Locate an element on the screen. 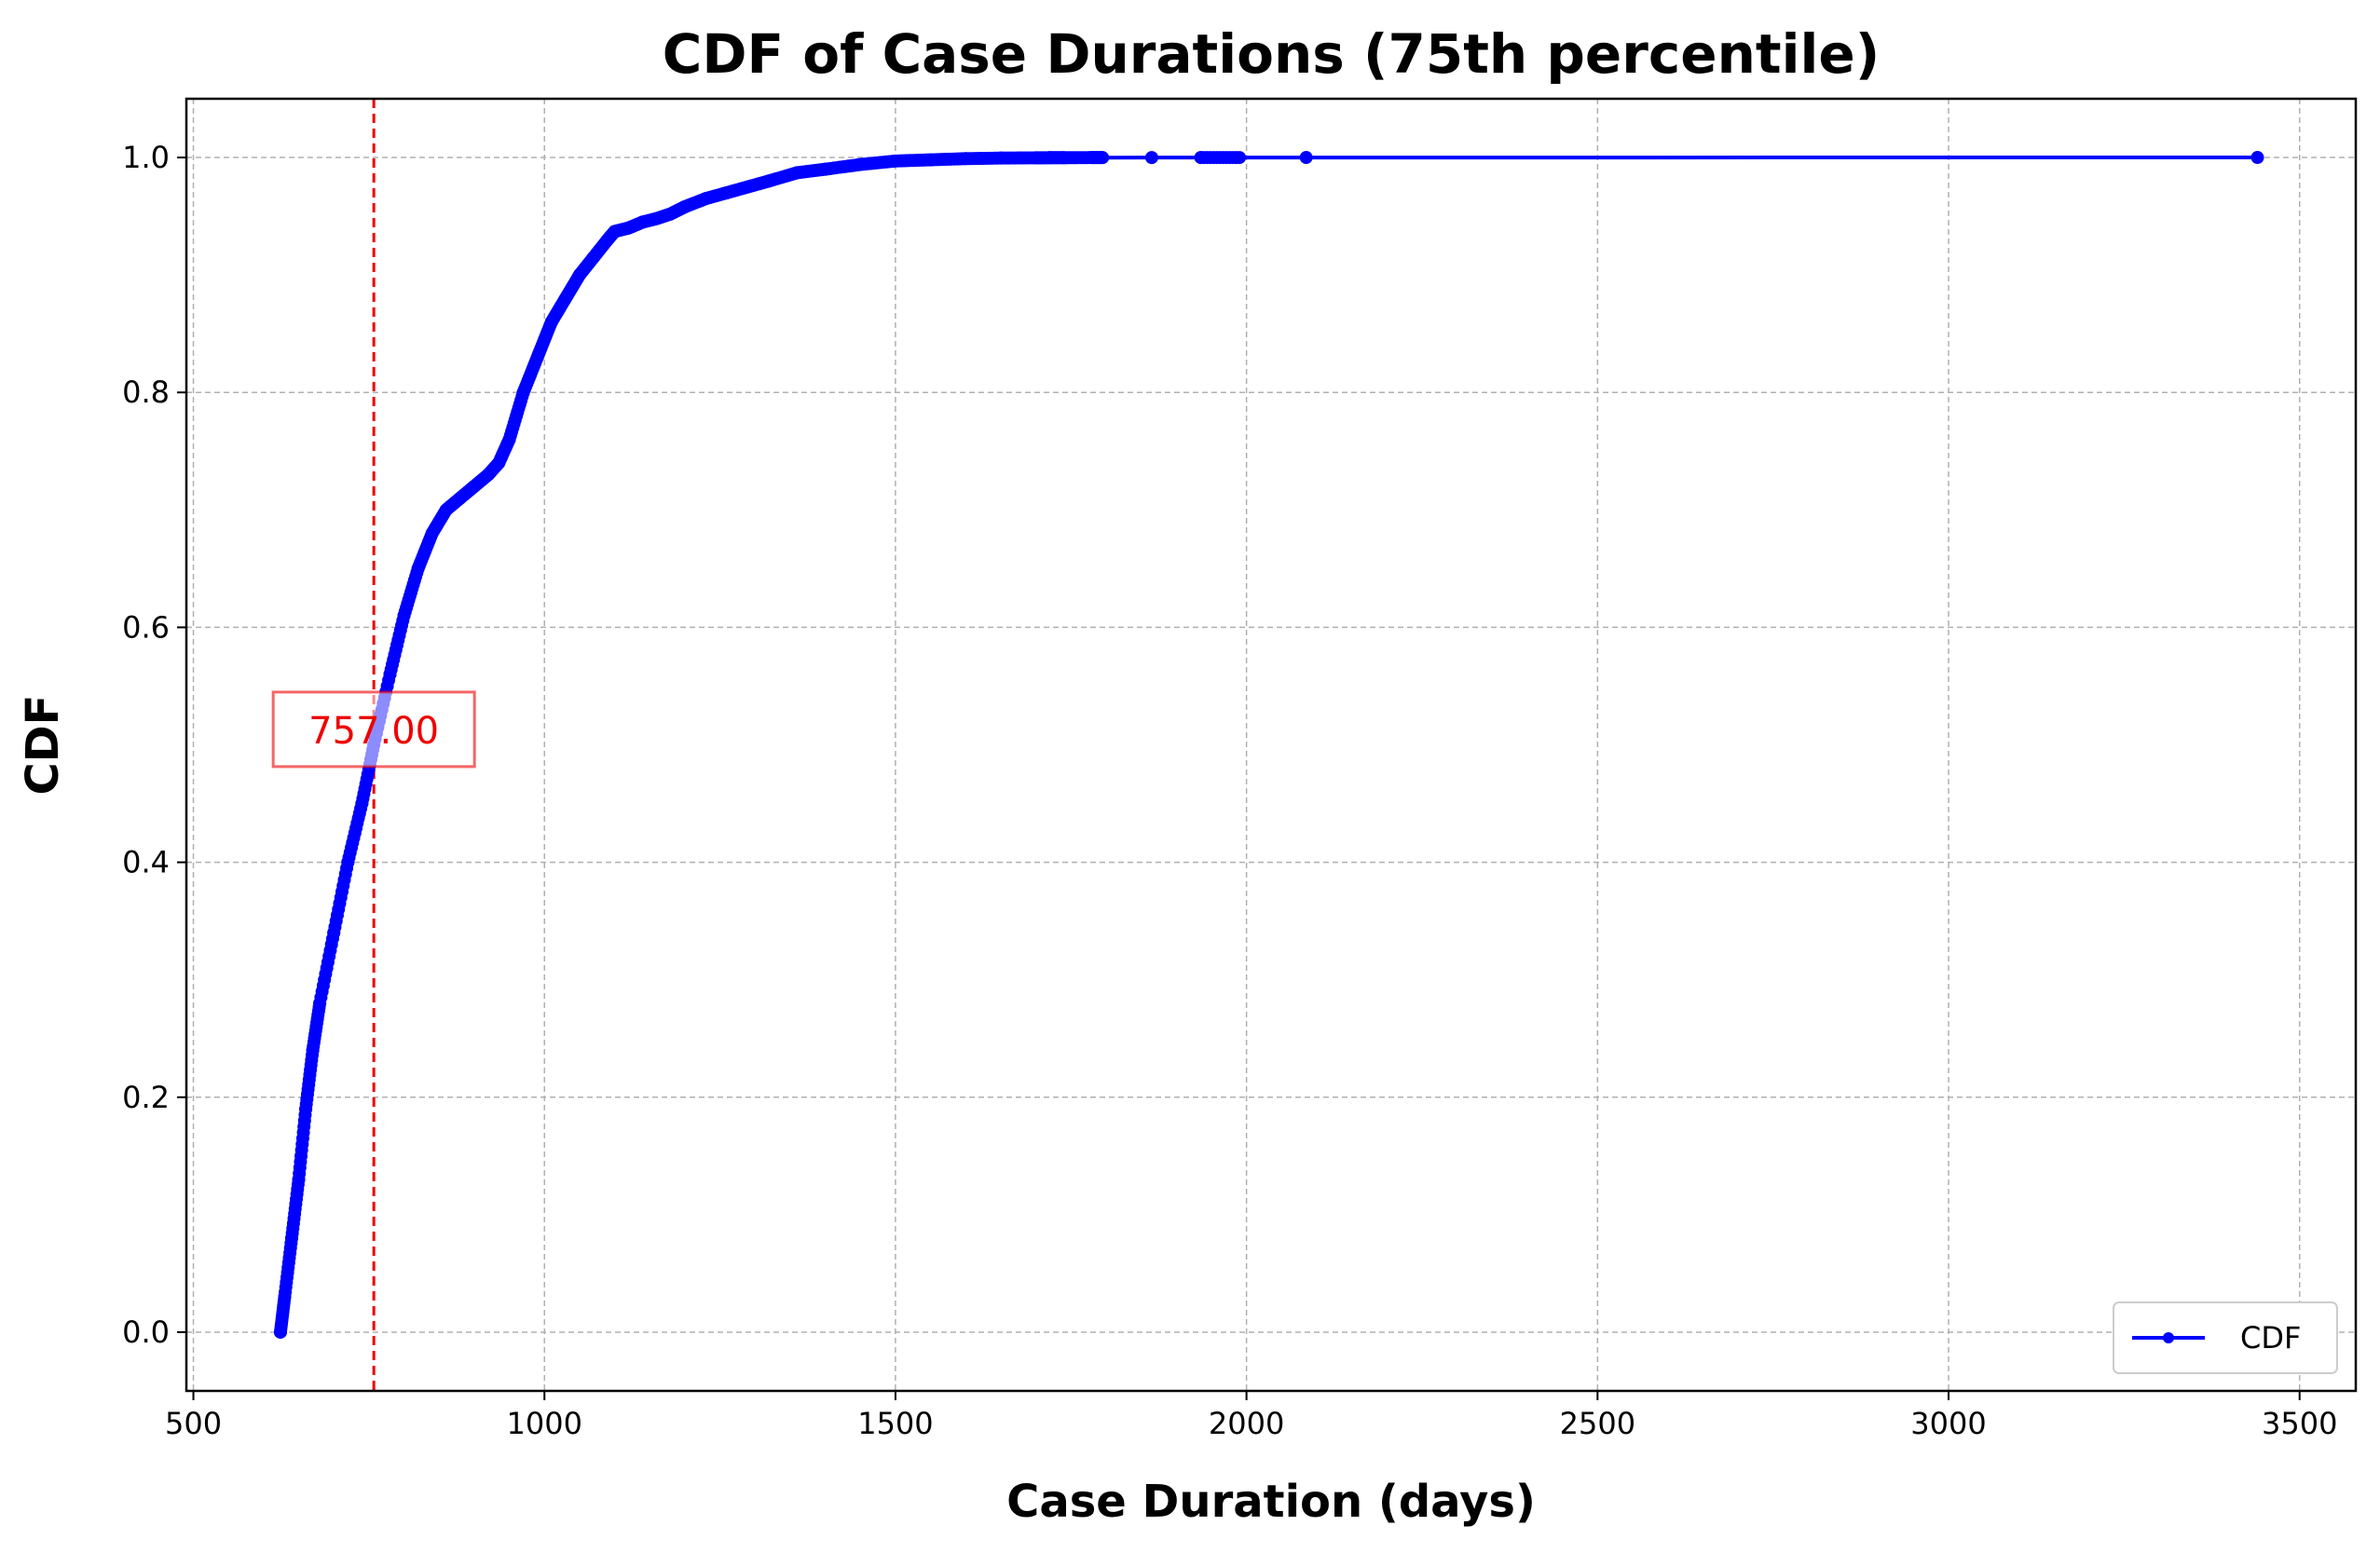 The height and width of the screenshot is (1553, 2380). legend-marker-swatch is located at coordinates (2168, 1337).